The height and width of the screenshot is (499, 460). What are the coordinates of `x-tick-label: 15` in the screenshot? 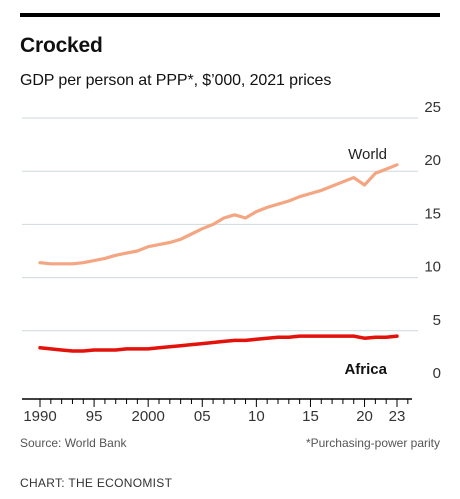 It's located at (310, 416).